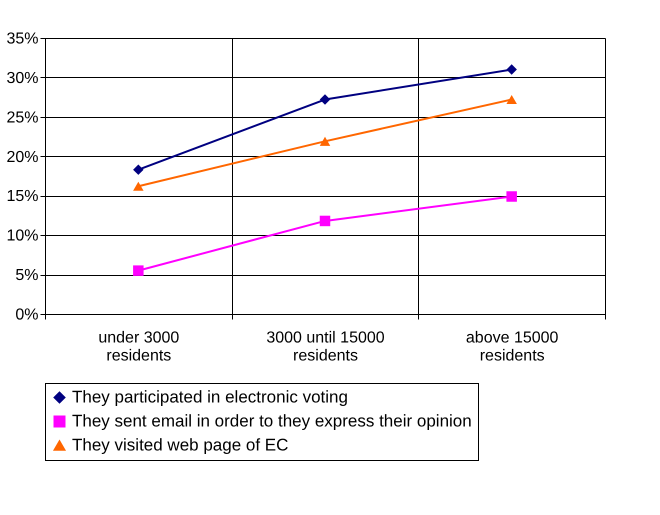 The height and width of the screenshot is (515, 660). I want to click on y-tick-label: 25%, so click(22, 117).